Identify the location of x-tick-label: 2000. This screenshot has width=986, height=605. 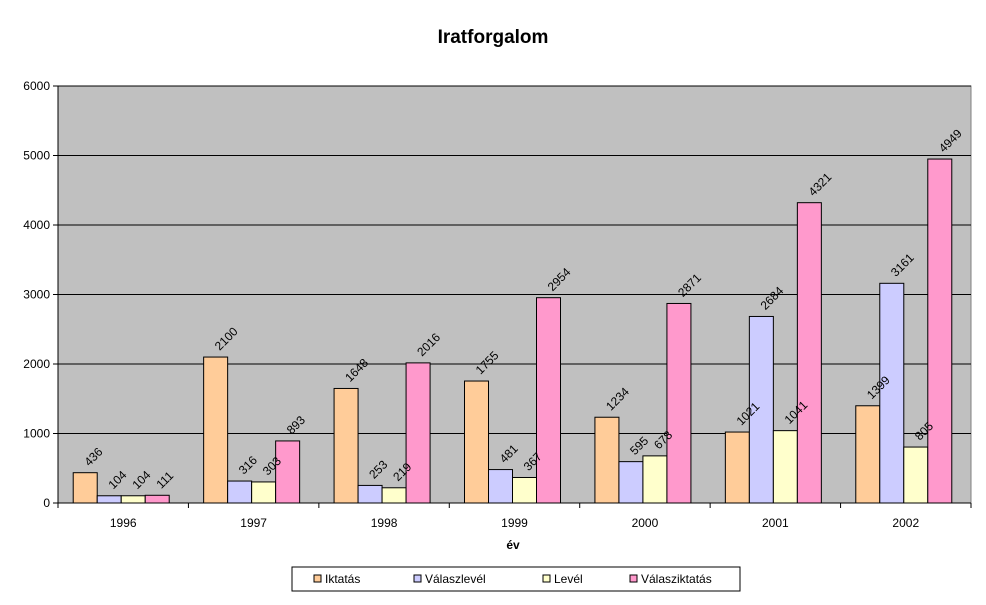
(645, 523).